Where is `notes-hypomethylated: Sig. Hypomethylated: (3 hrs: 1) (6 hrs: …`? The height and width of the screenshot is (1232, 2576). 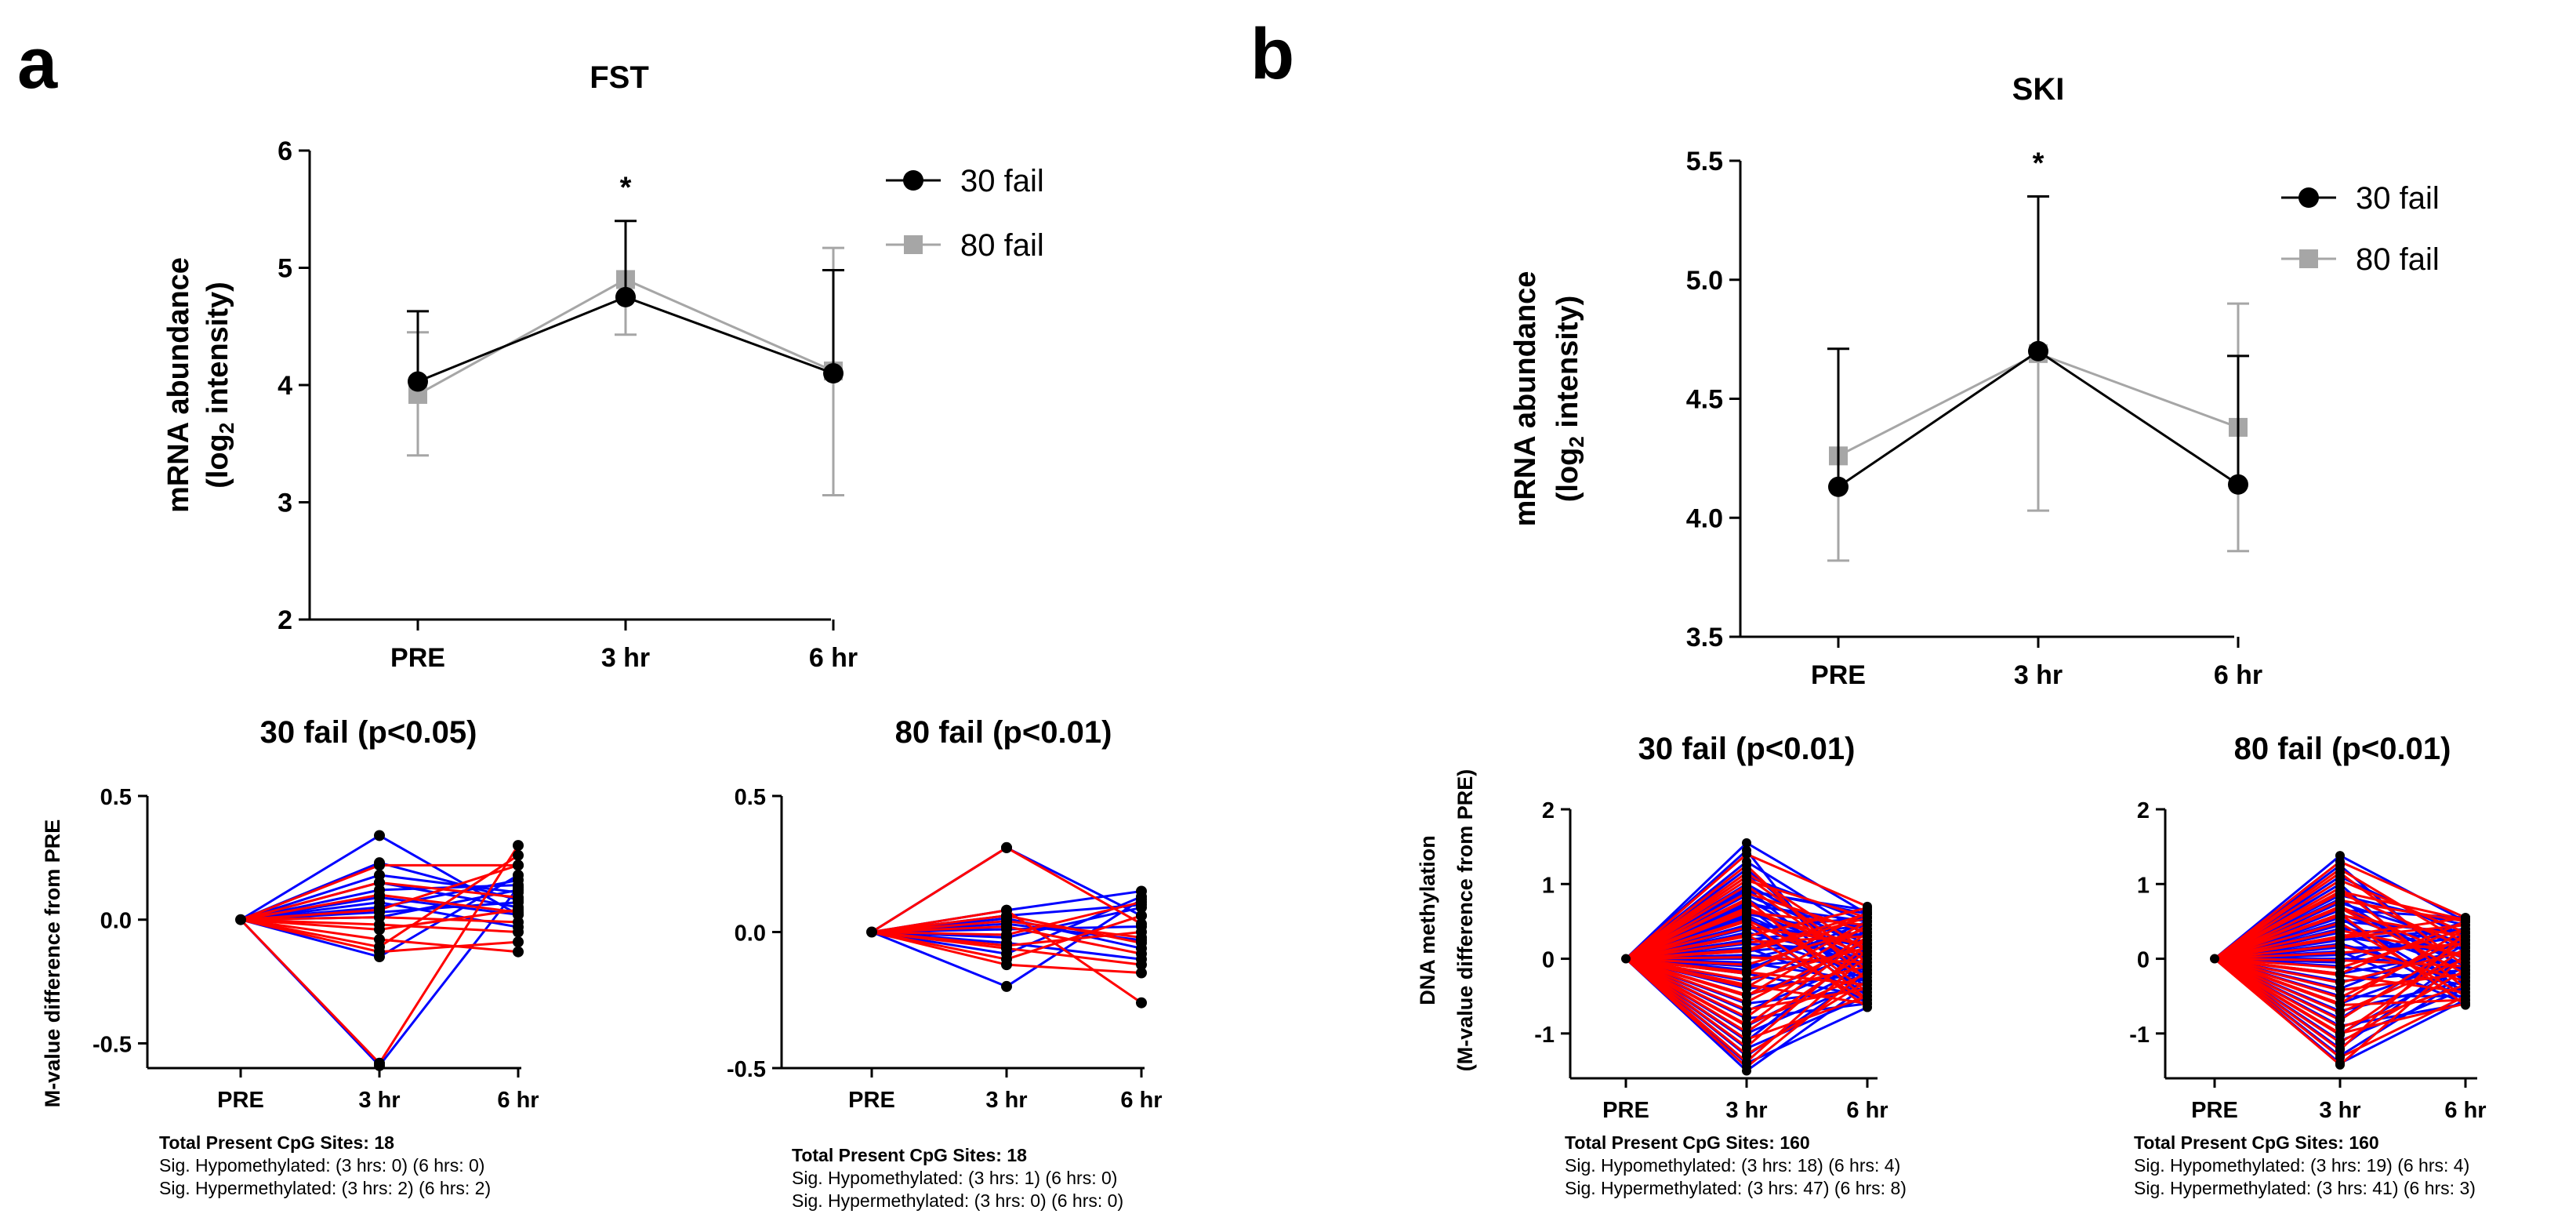
notes-hypomethylated: Sig. Hypomethylated: (3 hrs: 1) (6 hrs: … is located at coordinates (954, 1178).